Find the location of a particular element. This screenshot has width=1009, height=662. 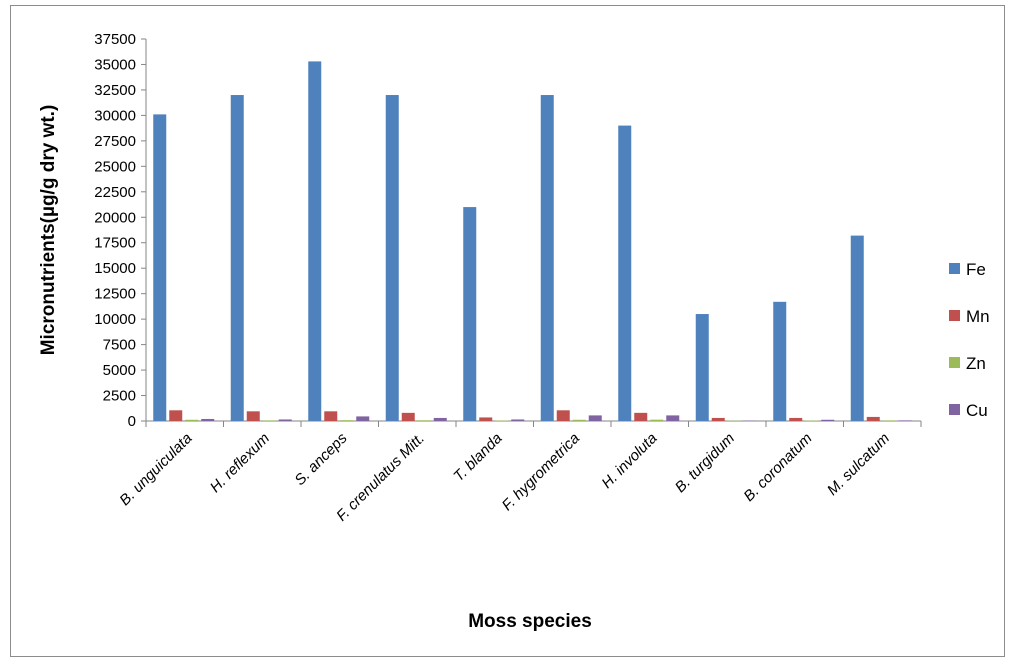

legend-label-fe: Fe is located at coordinates (976, 269).